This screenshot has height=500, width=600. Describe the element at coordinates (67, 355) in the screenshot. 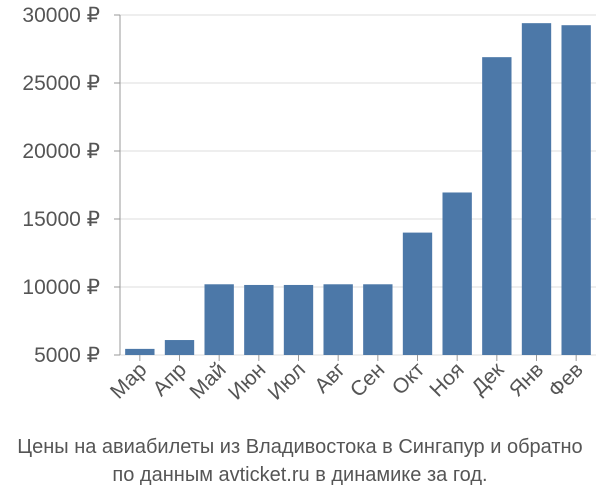

I see `y-tick-label: 5000 ₽` at that location.